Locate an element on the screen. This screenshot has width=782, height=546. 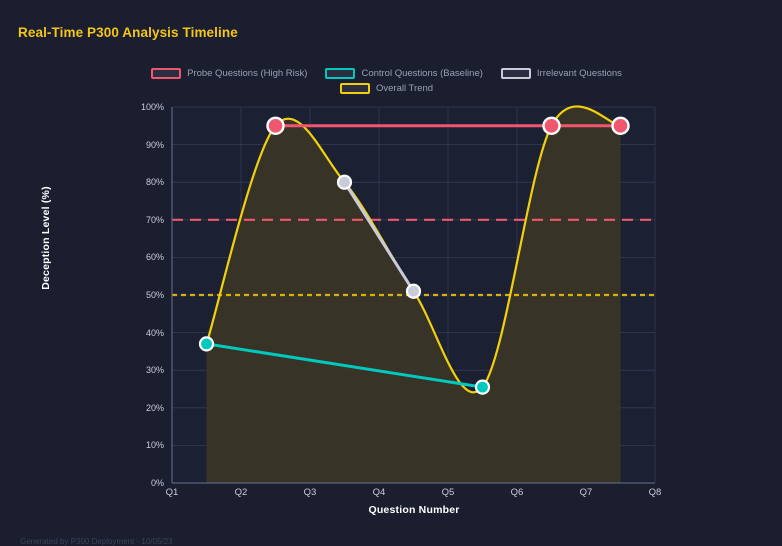
y-axis-tick-label: 100% is located at coordinates (152, 107).